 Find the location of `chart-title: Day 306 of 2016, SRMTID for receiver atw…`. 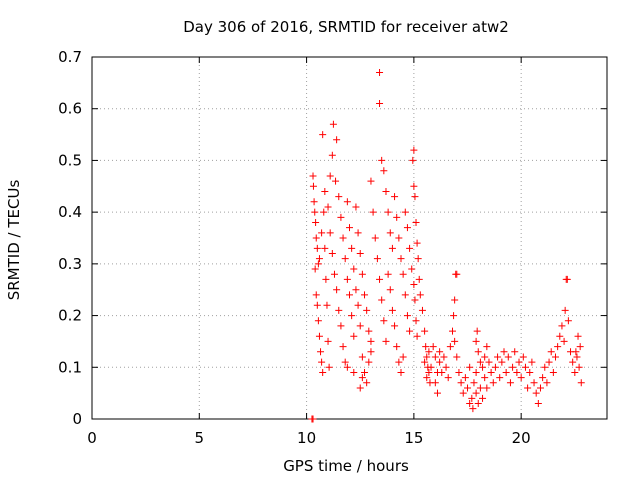

chart-title: Day 306 of 2016, SRMTID for receiver atw… is located at coordinates (346, 27).